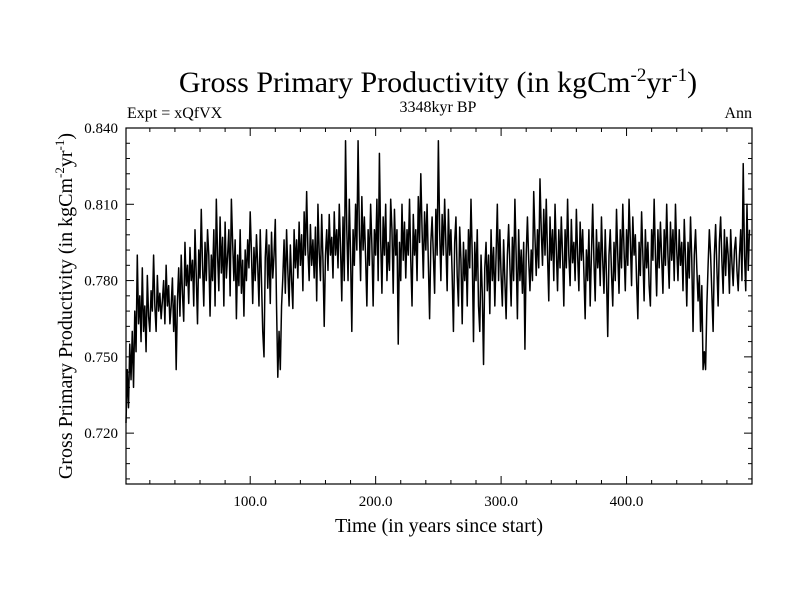 Image resolution: width=800 pixels, height=600 pixels. Describe the element at coordinates (376, 502) in the screenshot. I see `x-tick-label: 200.0` at that location.